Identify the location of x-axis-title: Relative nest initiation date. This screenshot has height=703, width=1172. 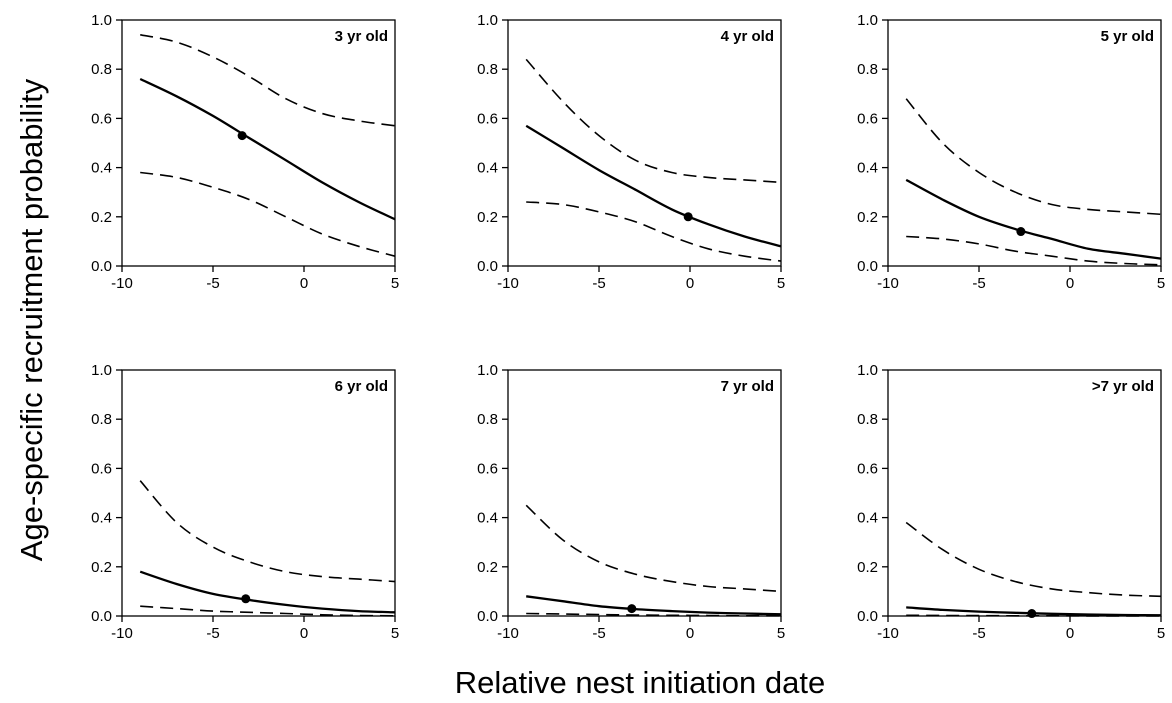
(640, 682).